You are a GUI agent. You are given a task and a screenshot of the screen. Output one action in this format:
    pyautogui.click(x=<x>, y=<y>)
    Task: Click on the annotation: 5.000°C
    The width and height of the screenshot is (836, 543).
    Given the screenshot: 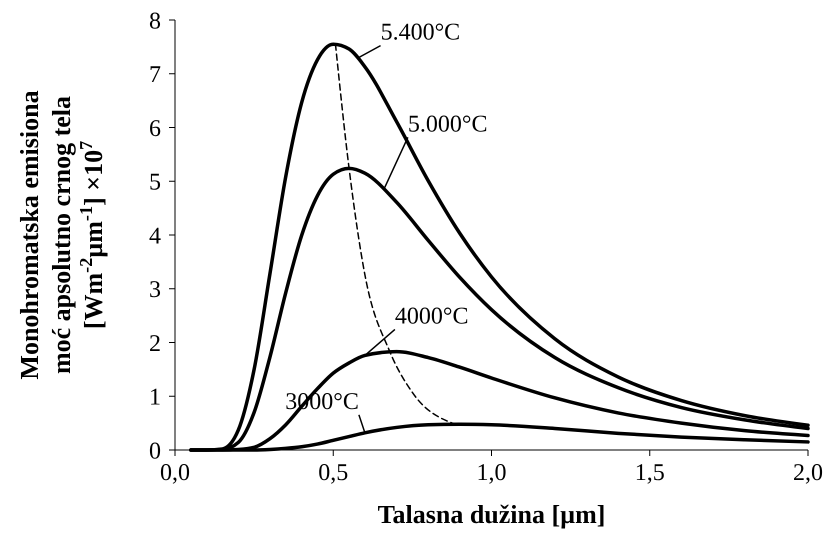 What is the action you would take?
    pyautogui.click(x=448, y=124)
    